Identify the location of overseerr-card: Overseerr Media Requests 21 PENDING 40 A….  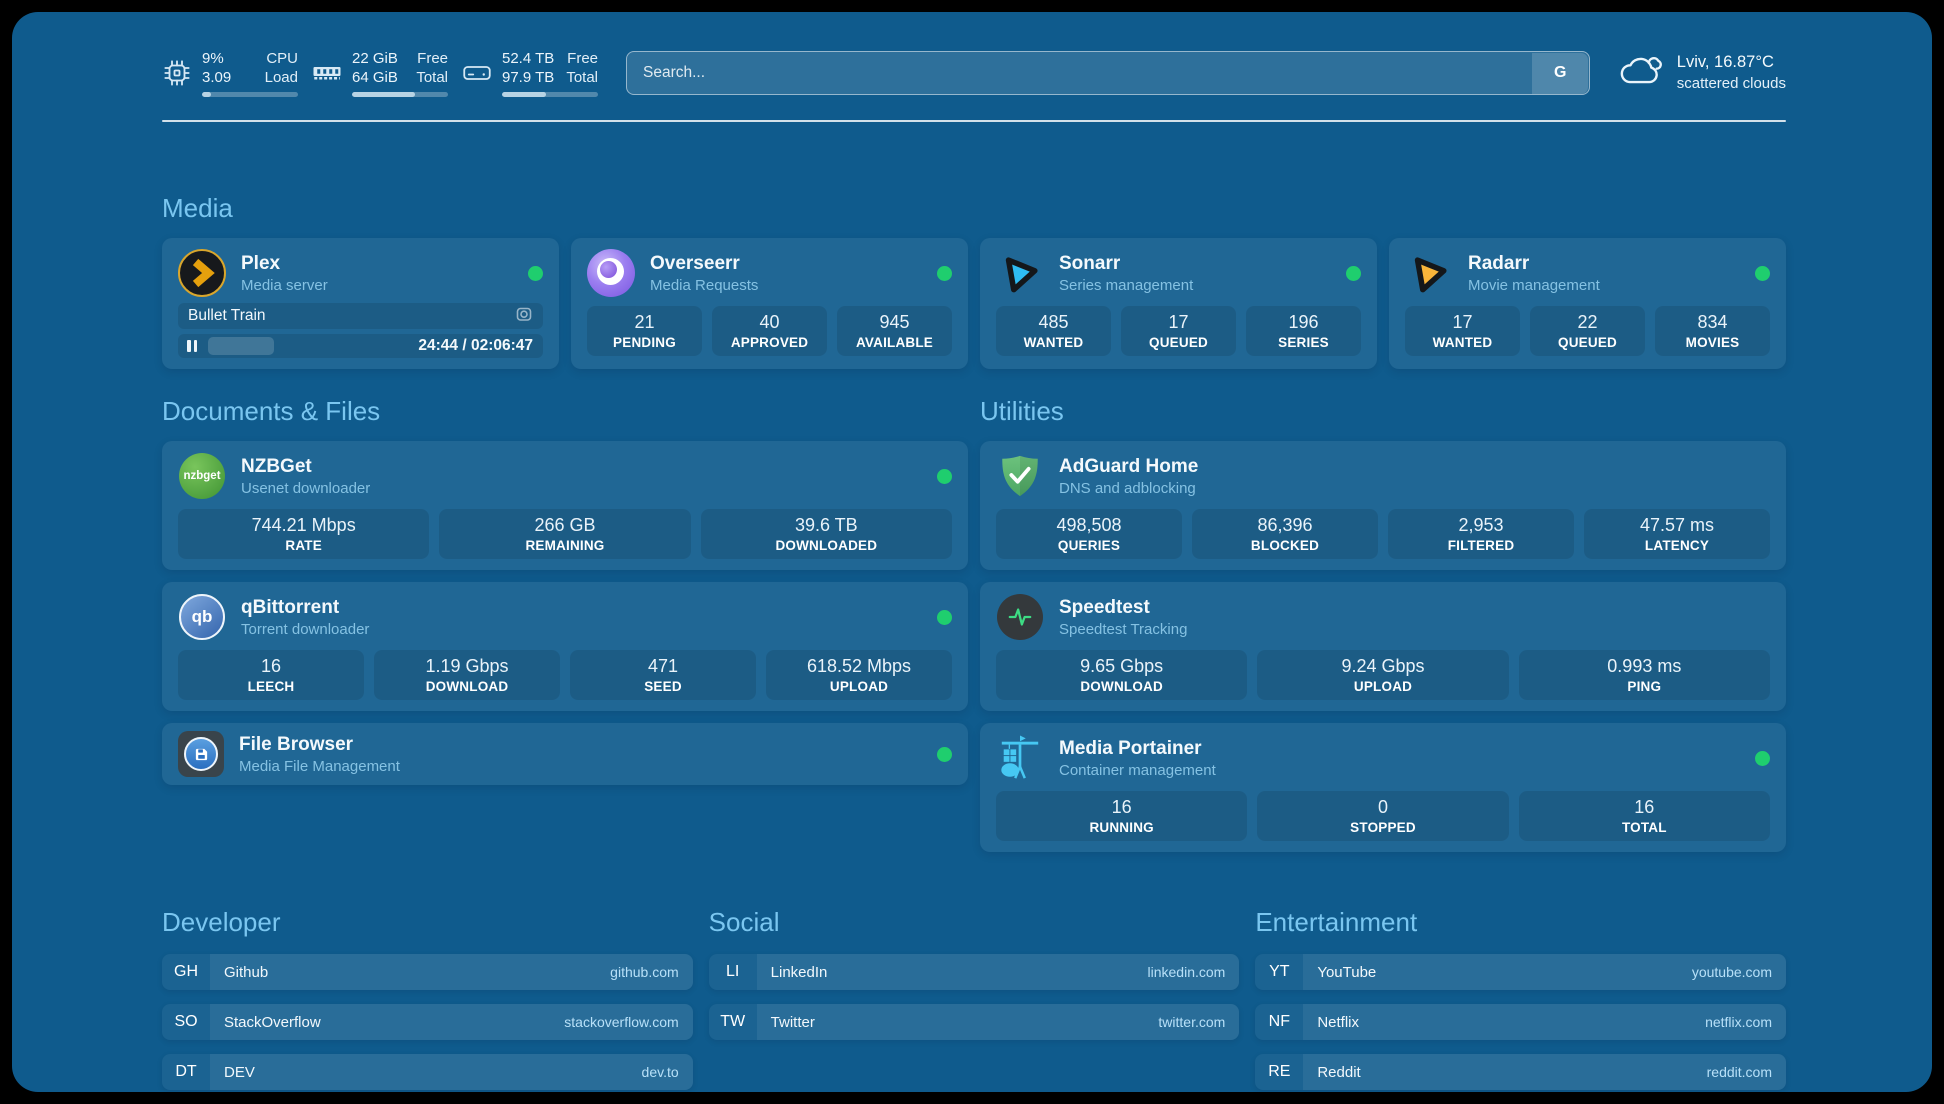
(769, 303).